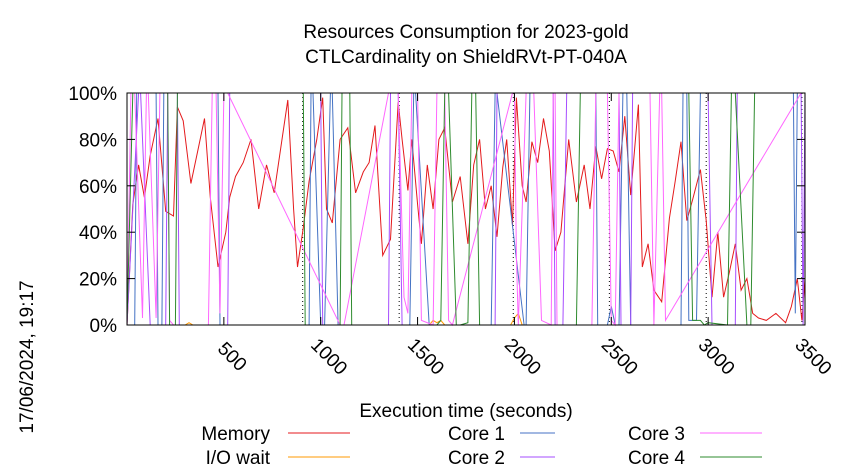 The height and width of the screenshot is (475, 850). Describe the element at coordinates (98, 233) in the screenshot. I see `y-tick-label: 40%` at that location.